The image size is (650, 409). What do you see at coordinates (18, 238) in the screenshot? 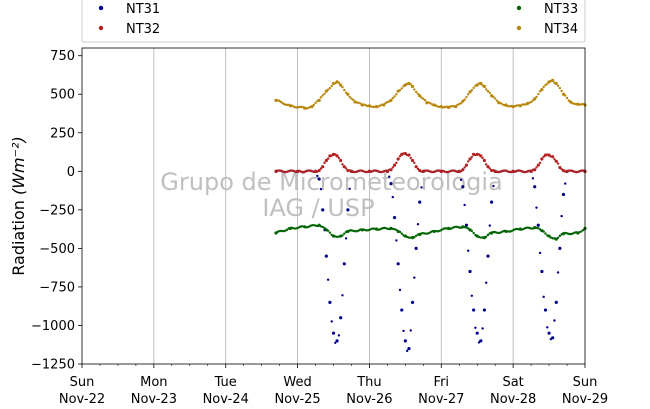
I see `y-axis-label-text: Radiation` at bounding box center [18, 238].